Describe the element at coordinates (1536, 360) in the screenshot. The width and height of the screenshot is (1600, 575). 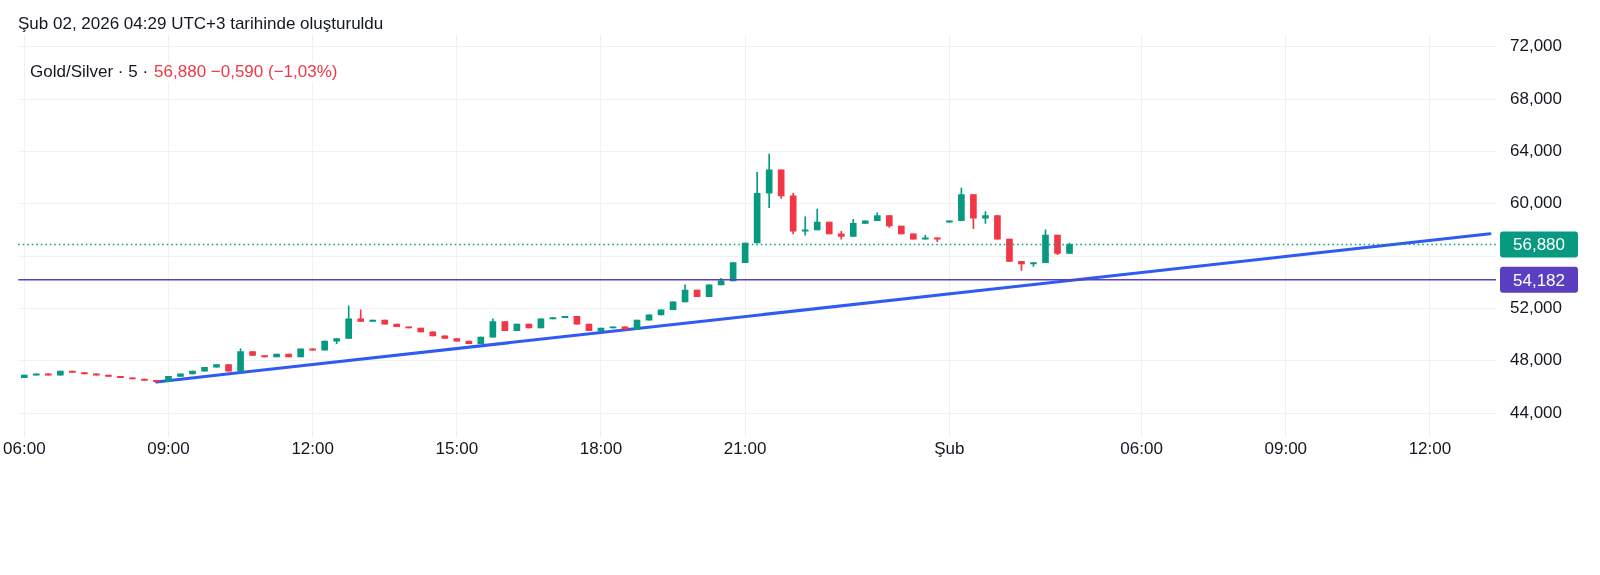
I see `y-tick-label: 48,000` at that location.